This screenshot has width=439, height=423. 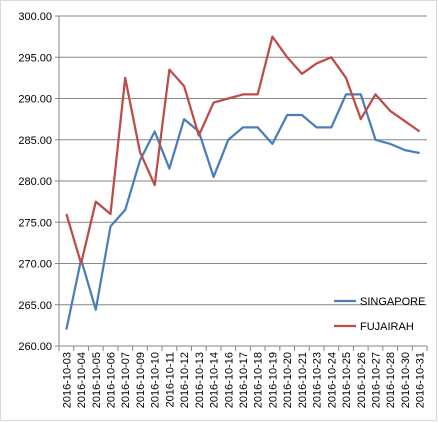 What do you see at coordinates (35, 100) in the screenshot?
I see `y-tick-label: 290.00` at bounding box center [35, 100].